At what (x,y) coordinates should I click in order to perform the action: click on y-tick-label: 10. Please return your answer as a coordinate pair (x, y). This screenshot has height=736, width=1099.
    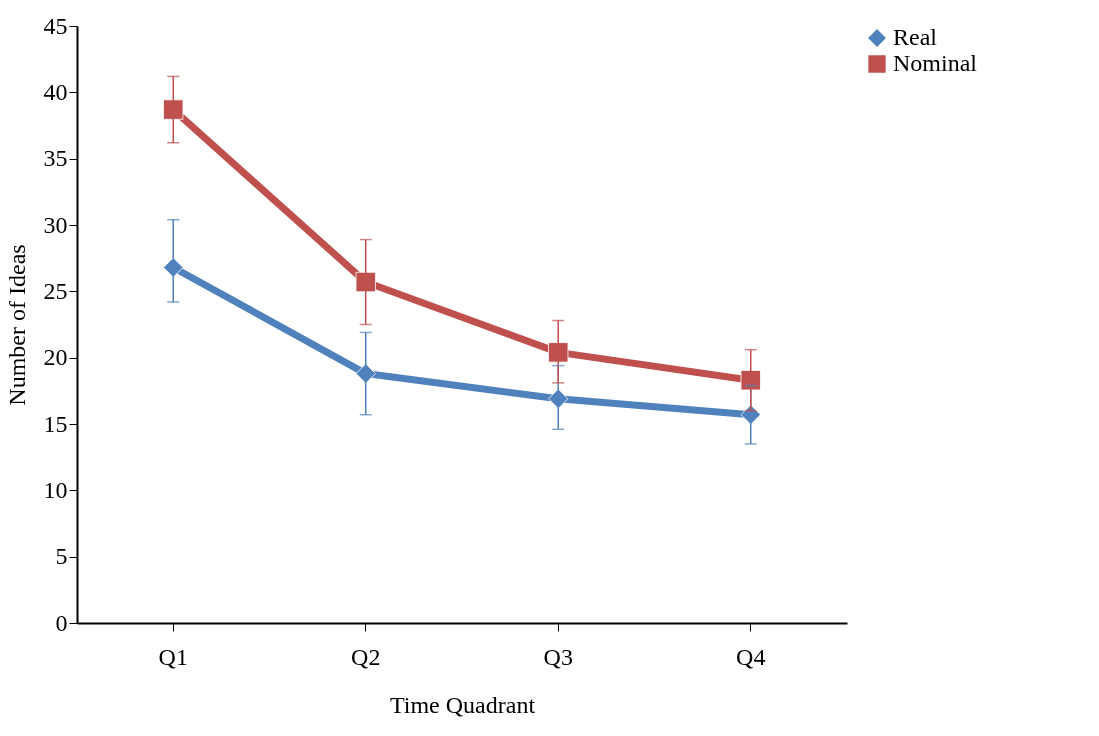
    Looking at the image, I should click on (55, 489).